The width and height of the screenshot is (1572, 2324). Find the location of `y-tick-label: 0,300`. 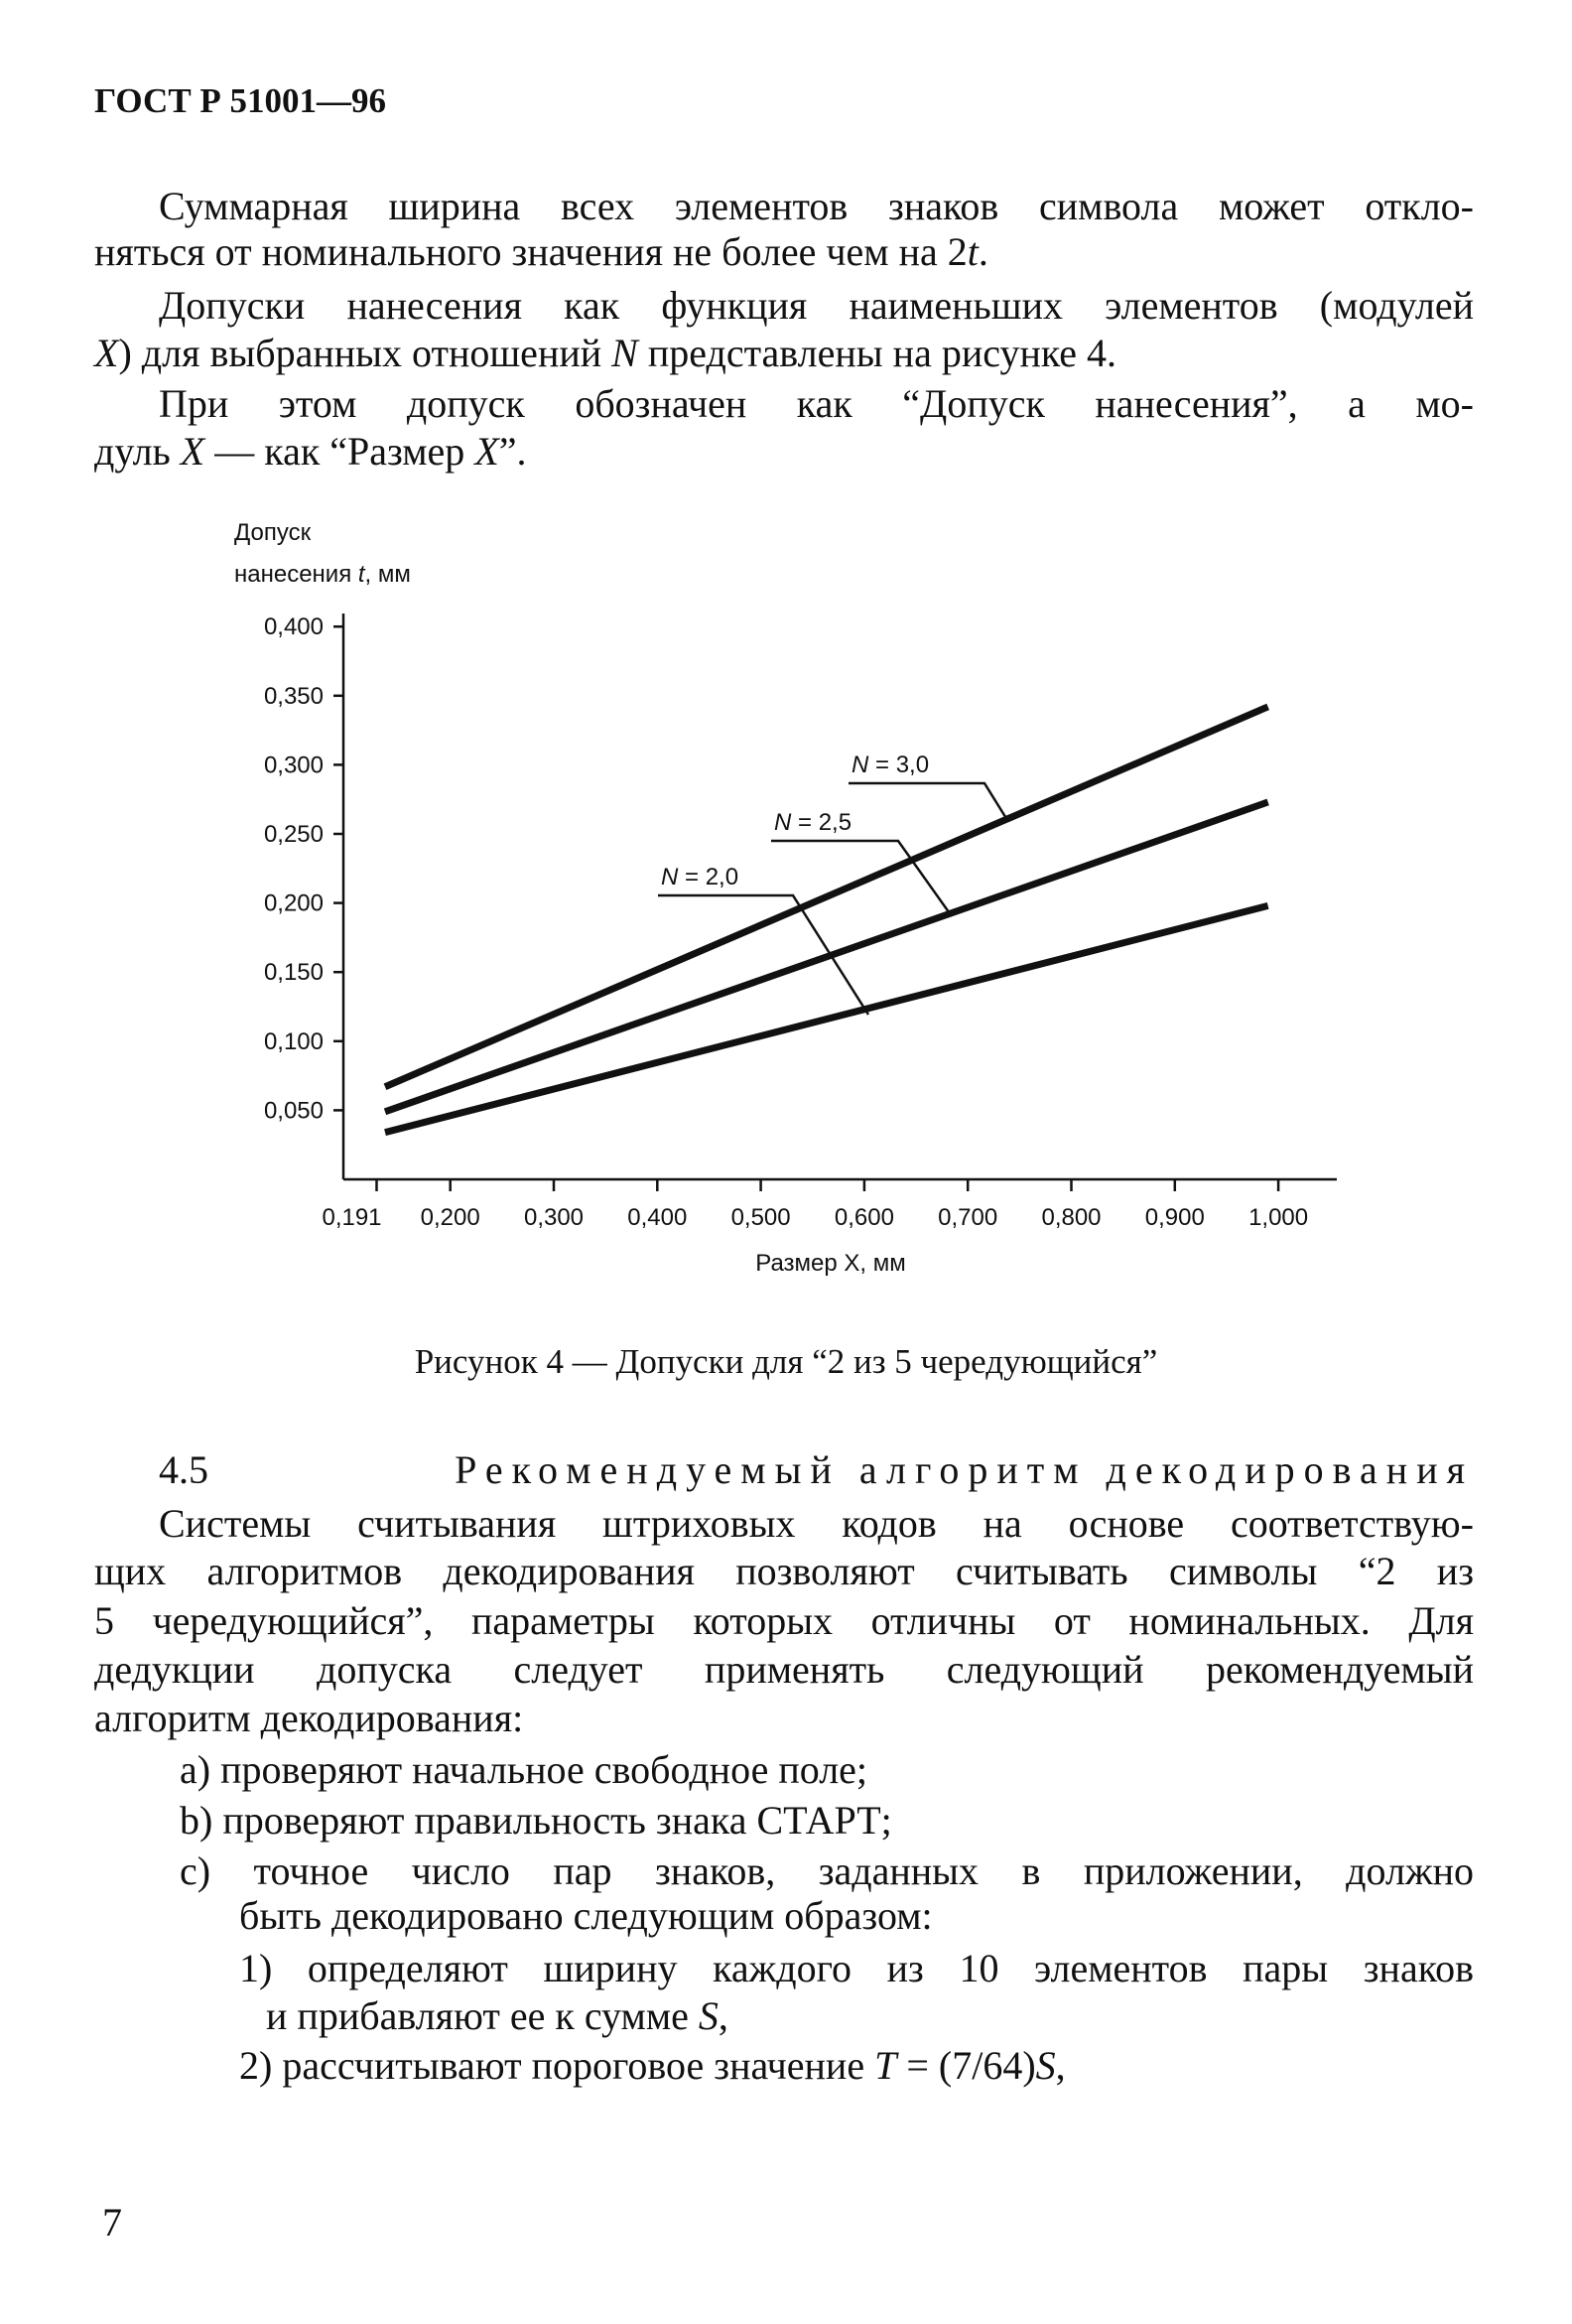

y-tick-label: 0,300 is located at coordinates (294, 765).